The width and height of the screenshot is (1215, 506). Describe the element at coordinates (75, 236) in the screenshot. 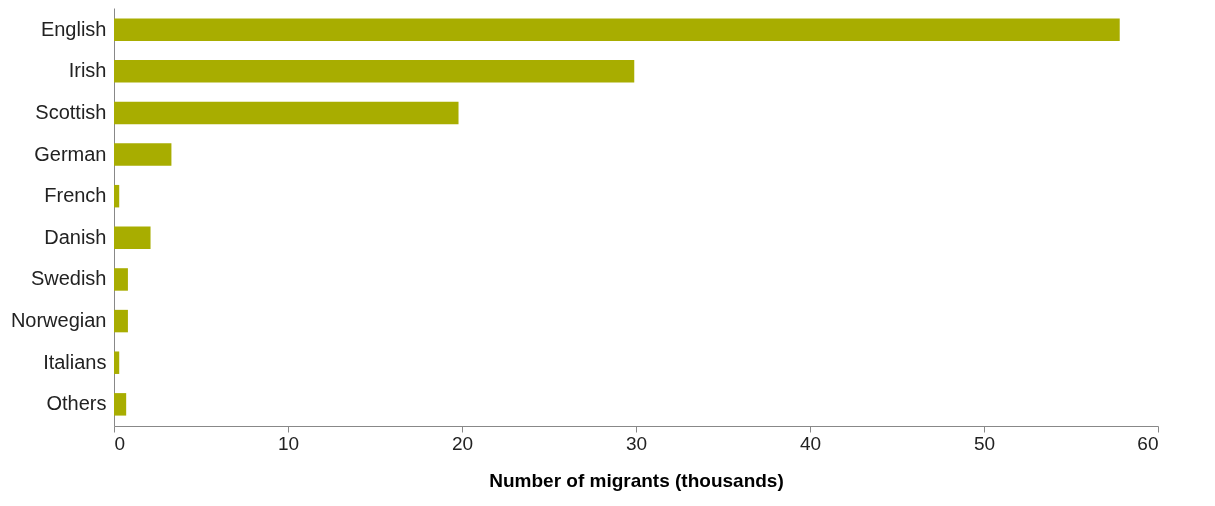

I see `y-tick-label: Danish` at that location.